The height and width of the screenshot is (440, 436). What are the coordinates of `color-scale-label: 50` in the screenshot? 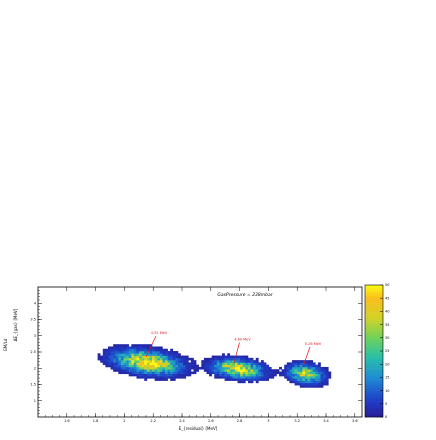 It's located at (387, 285).